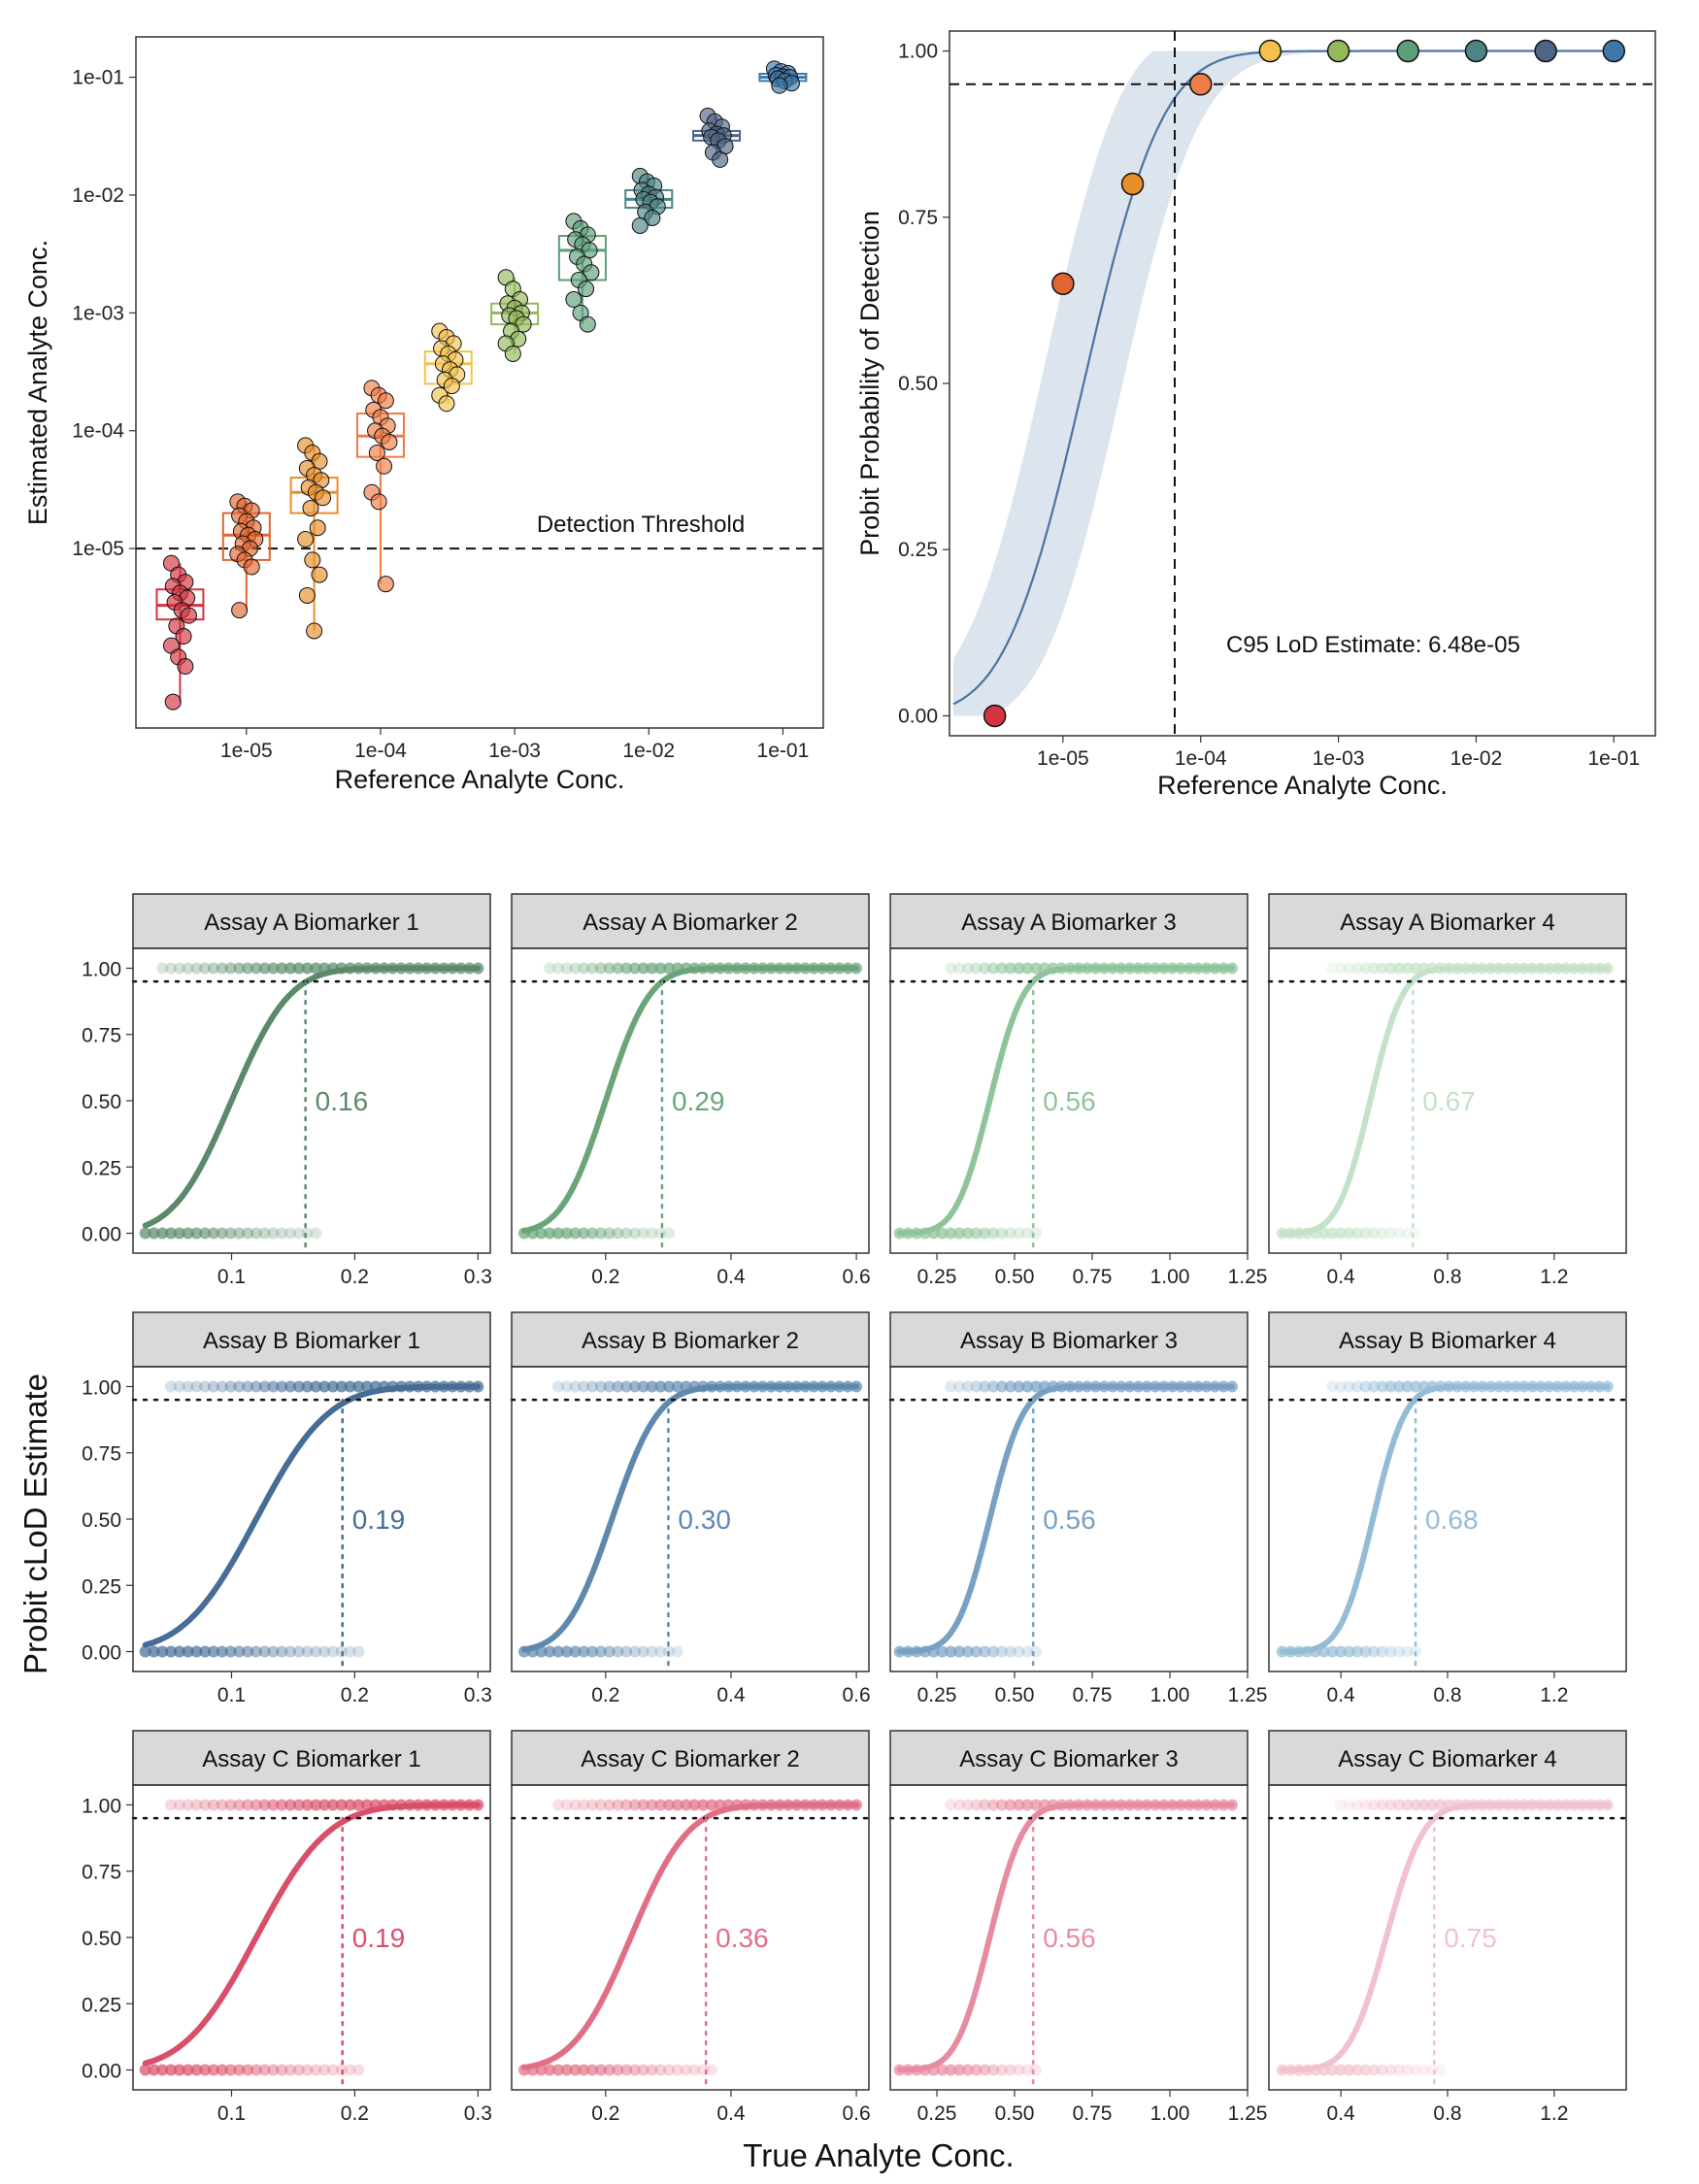 This screenshot has height=2184, width=1699. Describe the element at coordinates (690, 1341) in the screenshot. I see `facet-strip-title: Assay B Biomarker 2` at that location.